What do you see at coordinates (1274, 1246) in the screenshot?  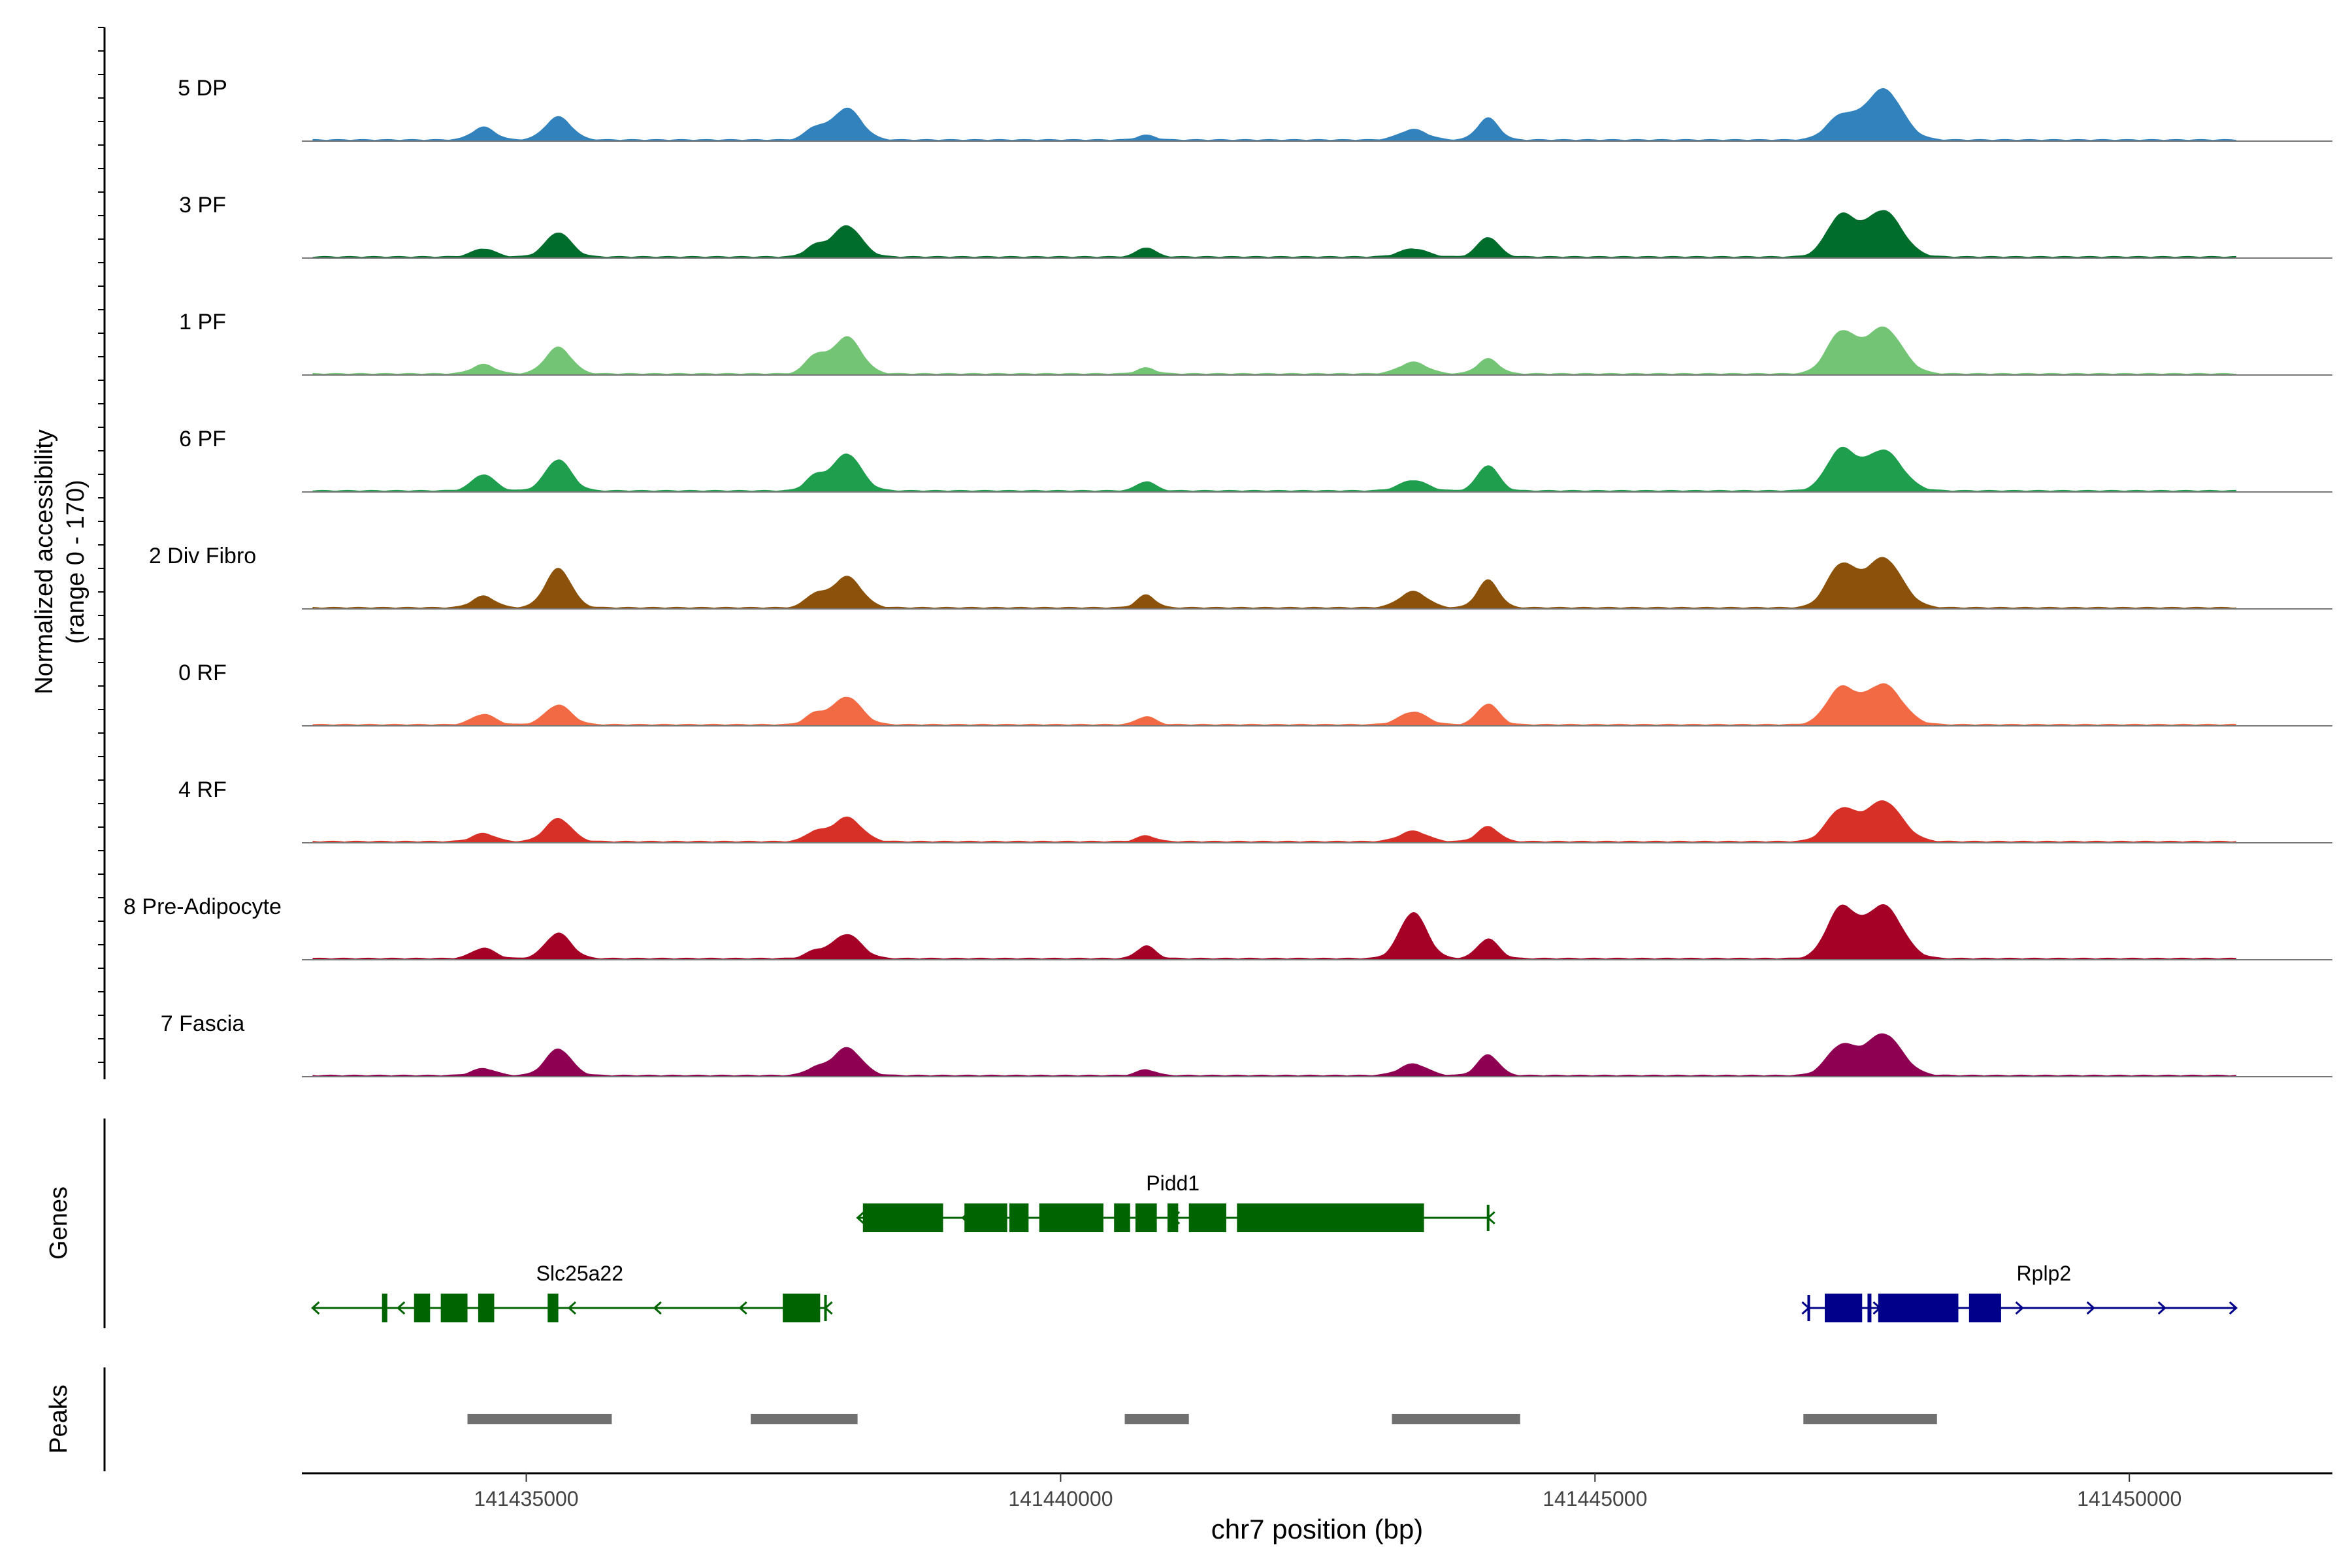 I see `gene-models: Pidd1 Slc25a22 Rplp2` at bounding box center [1274, 1246].